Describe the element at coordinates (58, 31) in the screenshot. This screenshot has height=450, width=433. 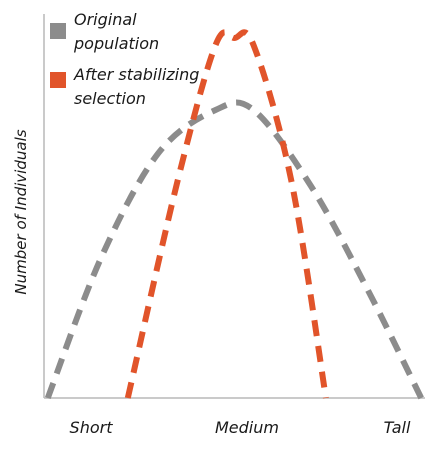
I see `legend-swatch-original` at that location.